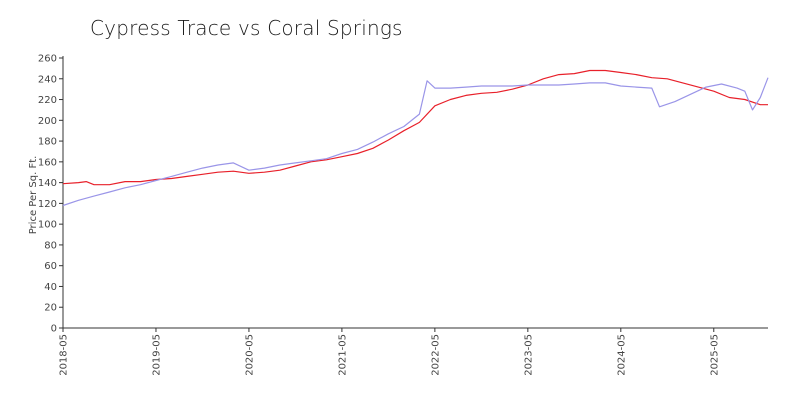  Describe the element at coordinates (47, 79) in the screenshot. I see `y-tick-label: 240` at that location.